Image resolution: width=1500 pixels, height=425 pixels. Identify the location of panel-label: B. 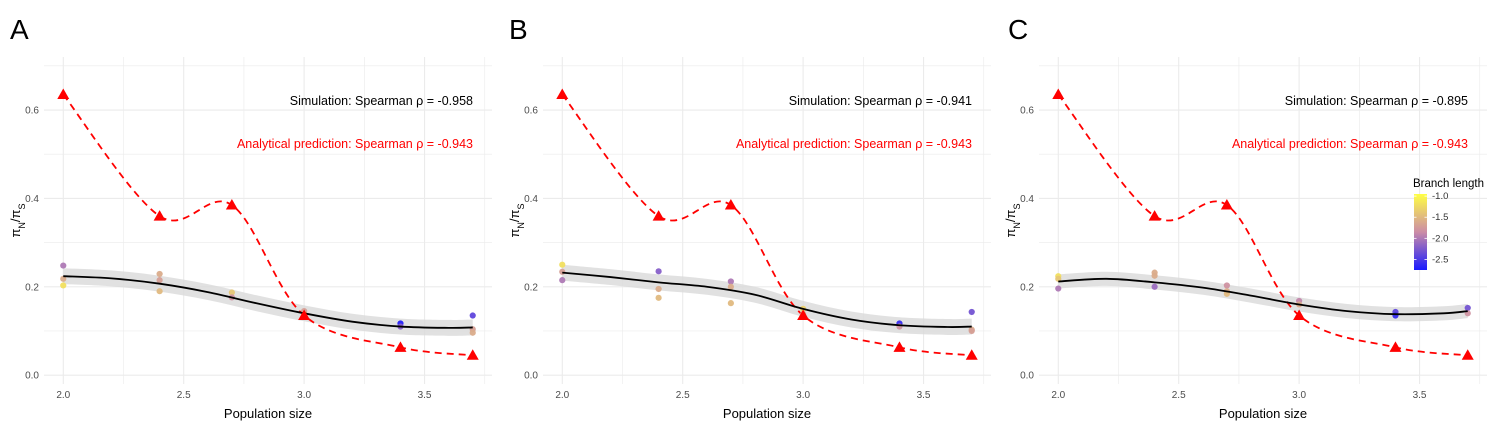
(518, 29).